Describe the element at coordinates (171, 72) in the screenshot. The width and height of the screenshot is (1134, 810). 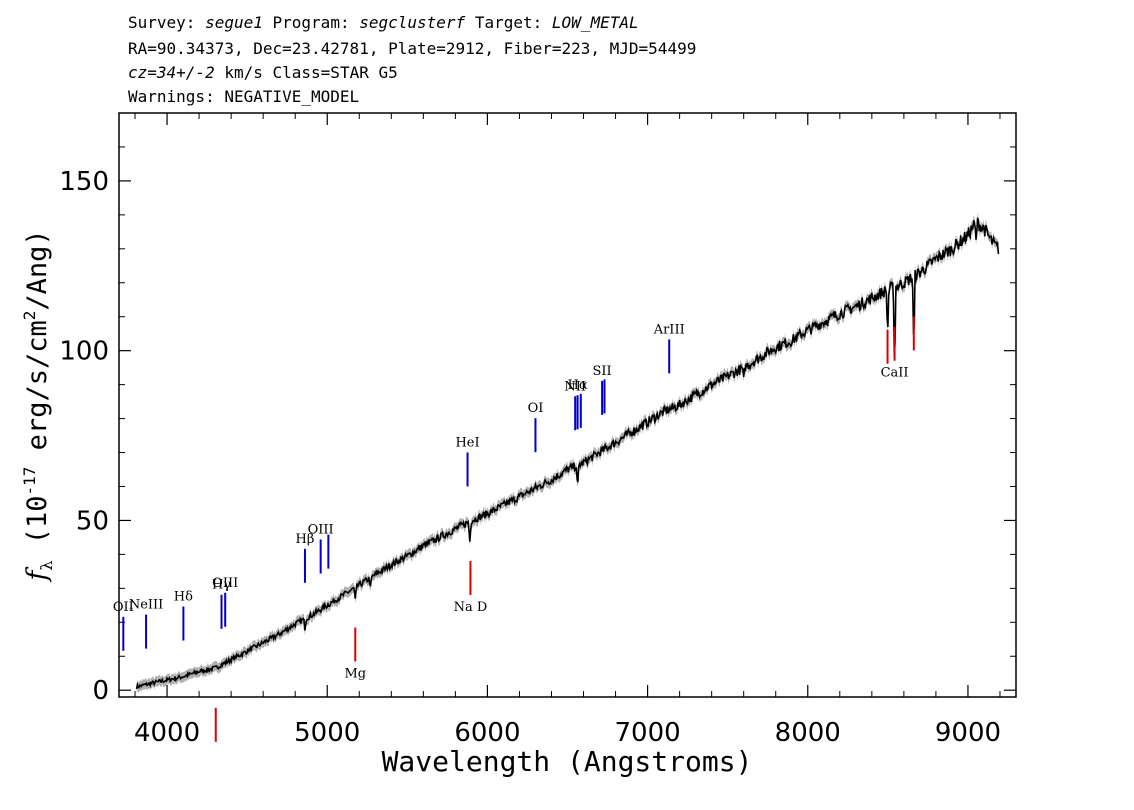
I see `redshift-value: cz=34+/-2` at that location.